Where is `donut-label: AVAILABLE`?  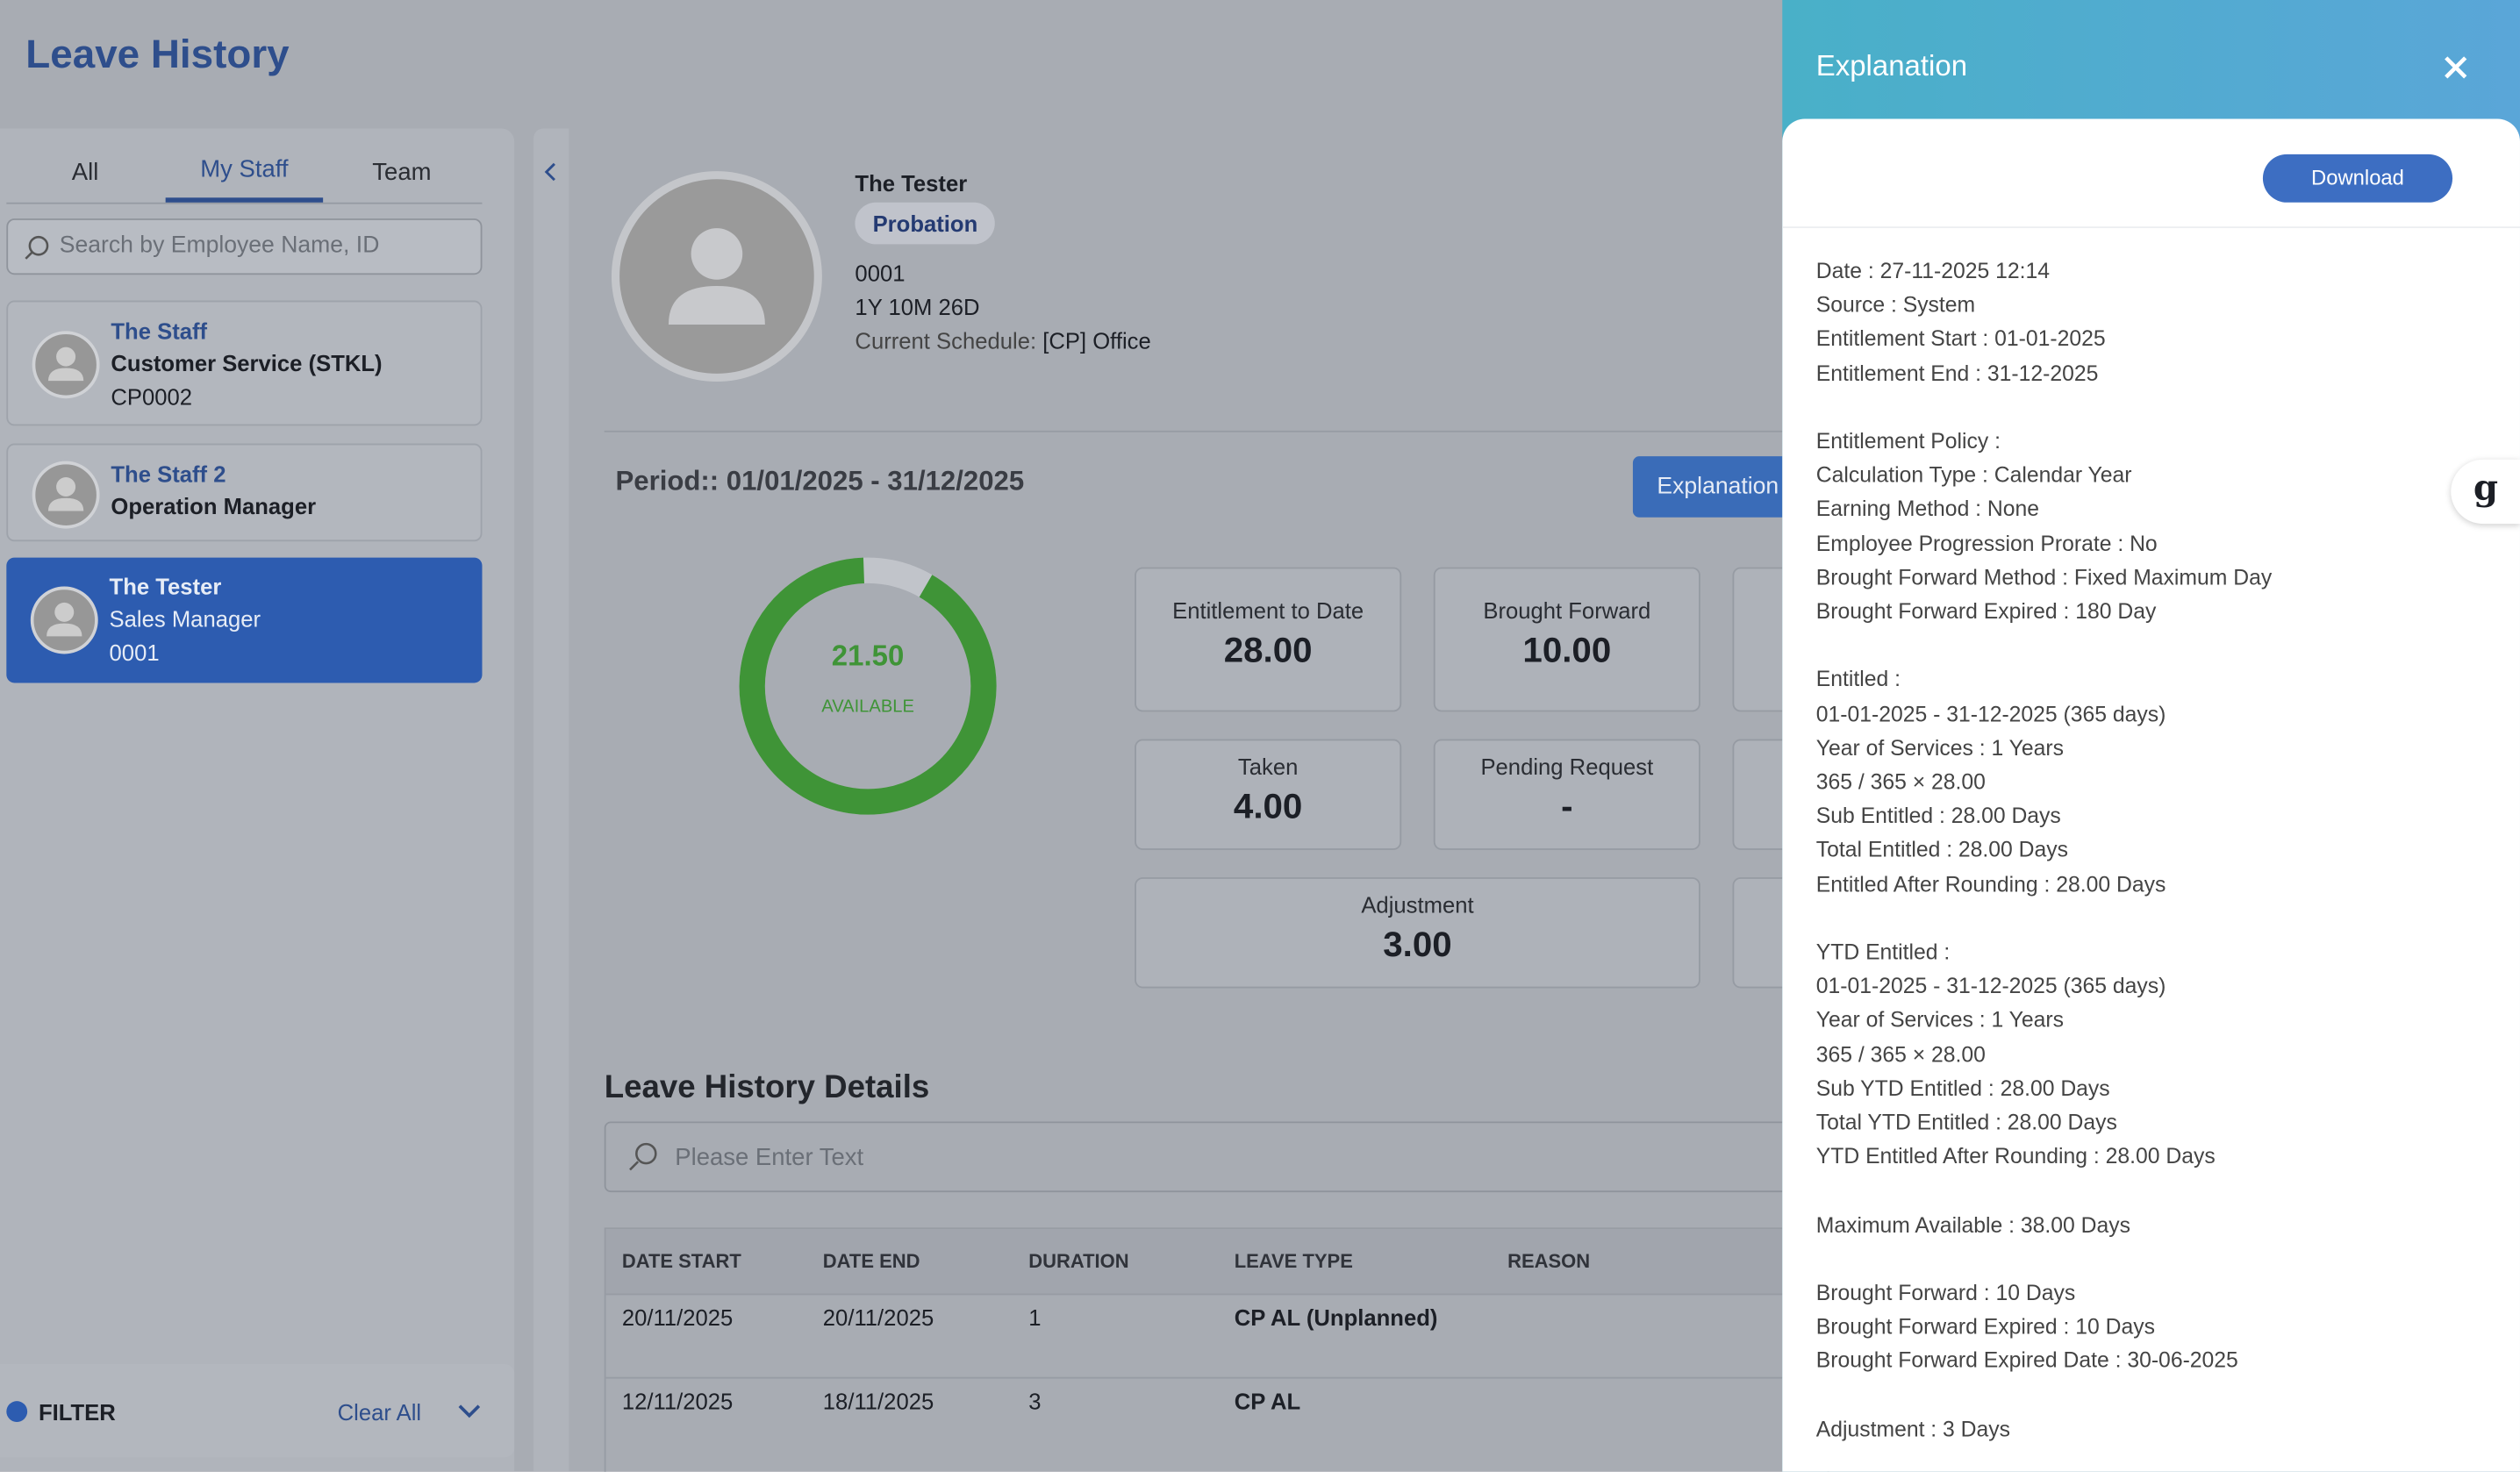
donut-label: AVAILABLE is located at coordinates (867, 707).